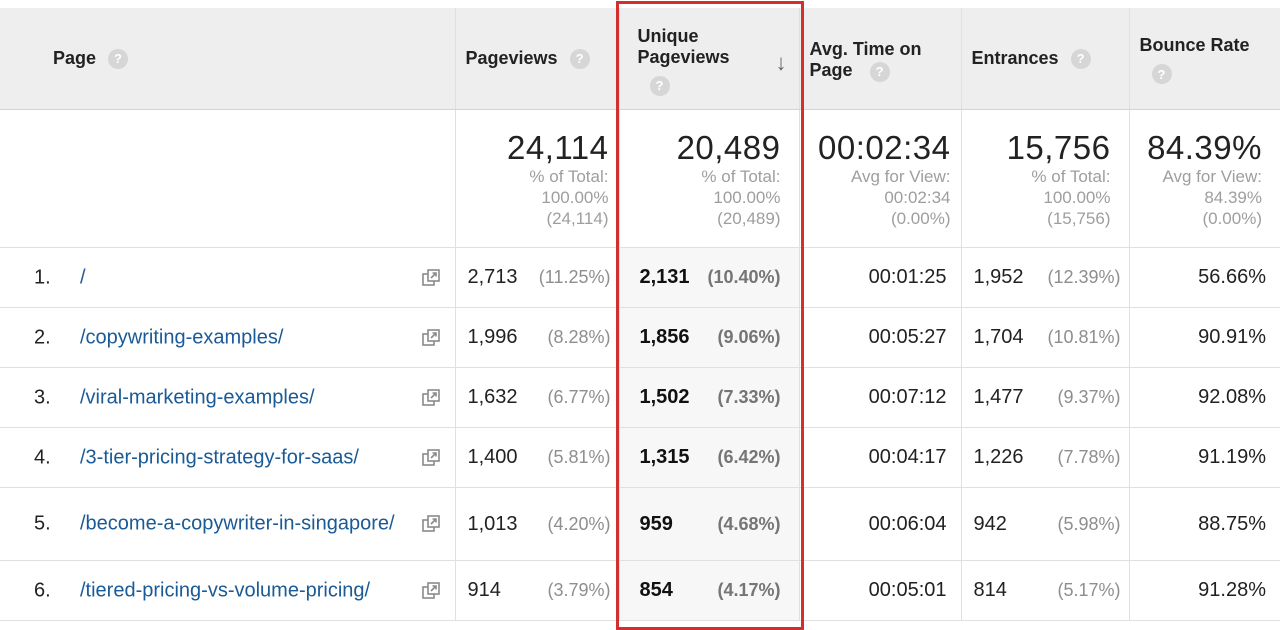  What do you see at coordinates (484, 590) in the screenshot?
I see `pageviews-value: 914` at bounding box center [484, 590].